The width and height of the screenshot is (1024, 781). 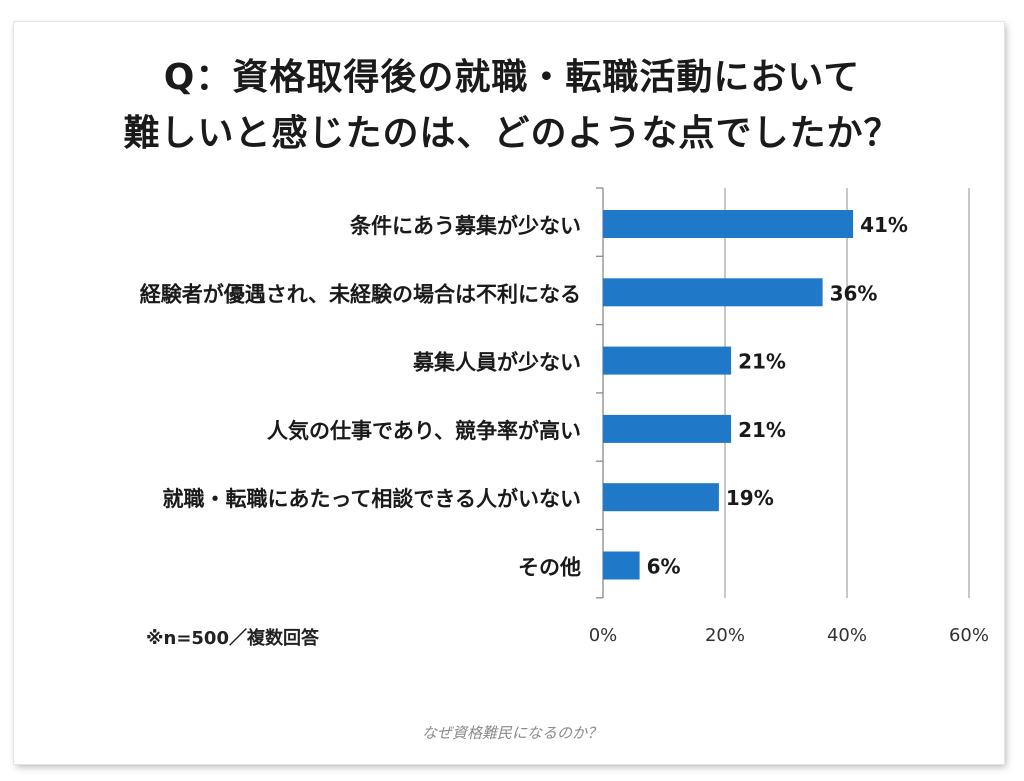 What do you see at coordinates (847, 635) in the screenshot?
I see `x-tick-label-40: 40%` at bounding box center [847, 635].